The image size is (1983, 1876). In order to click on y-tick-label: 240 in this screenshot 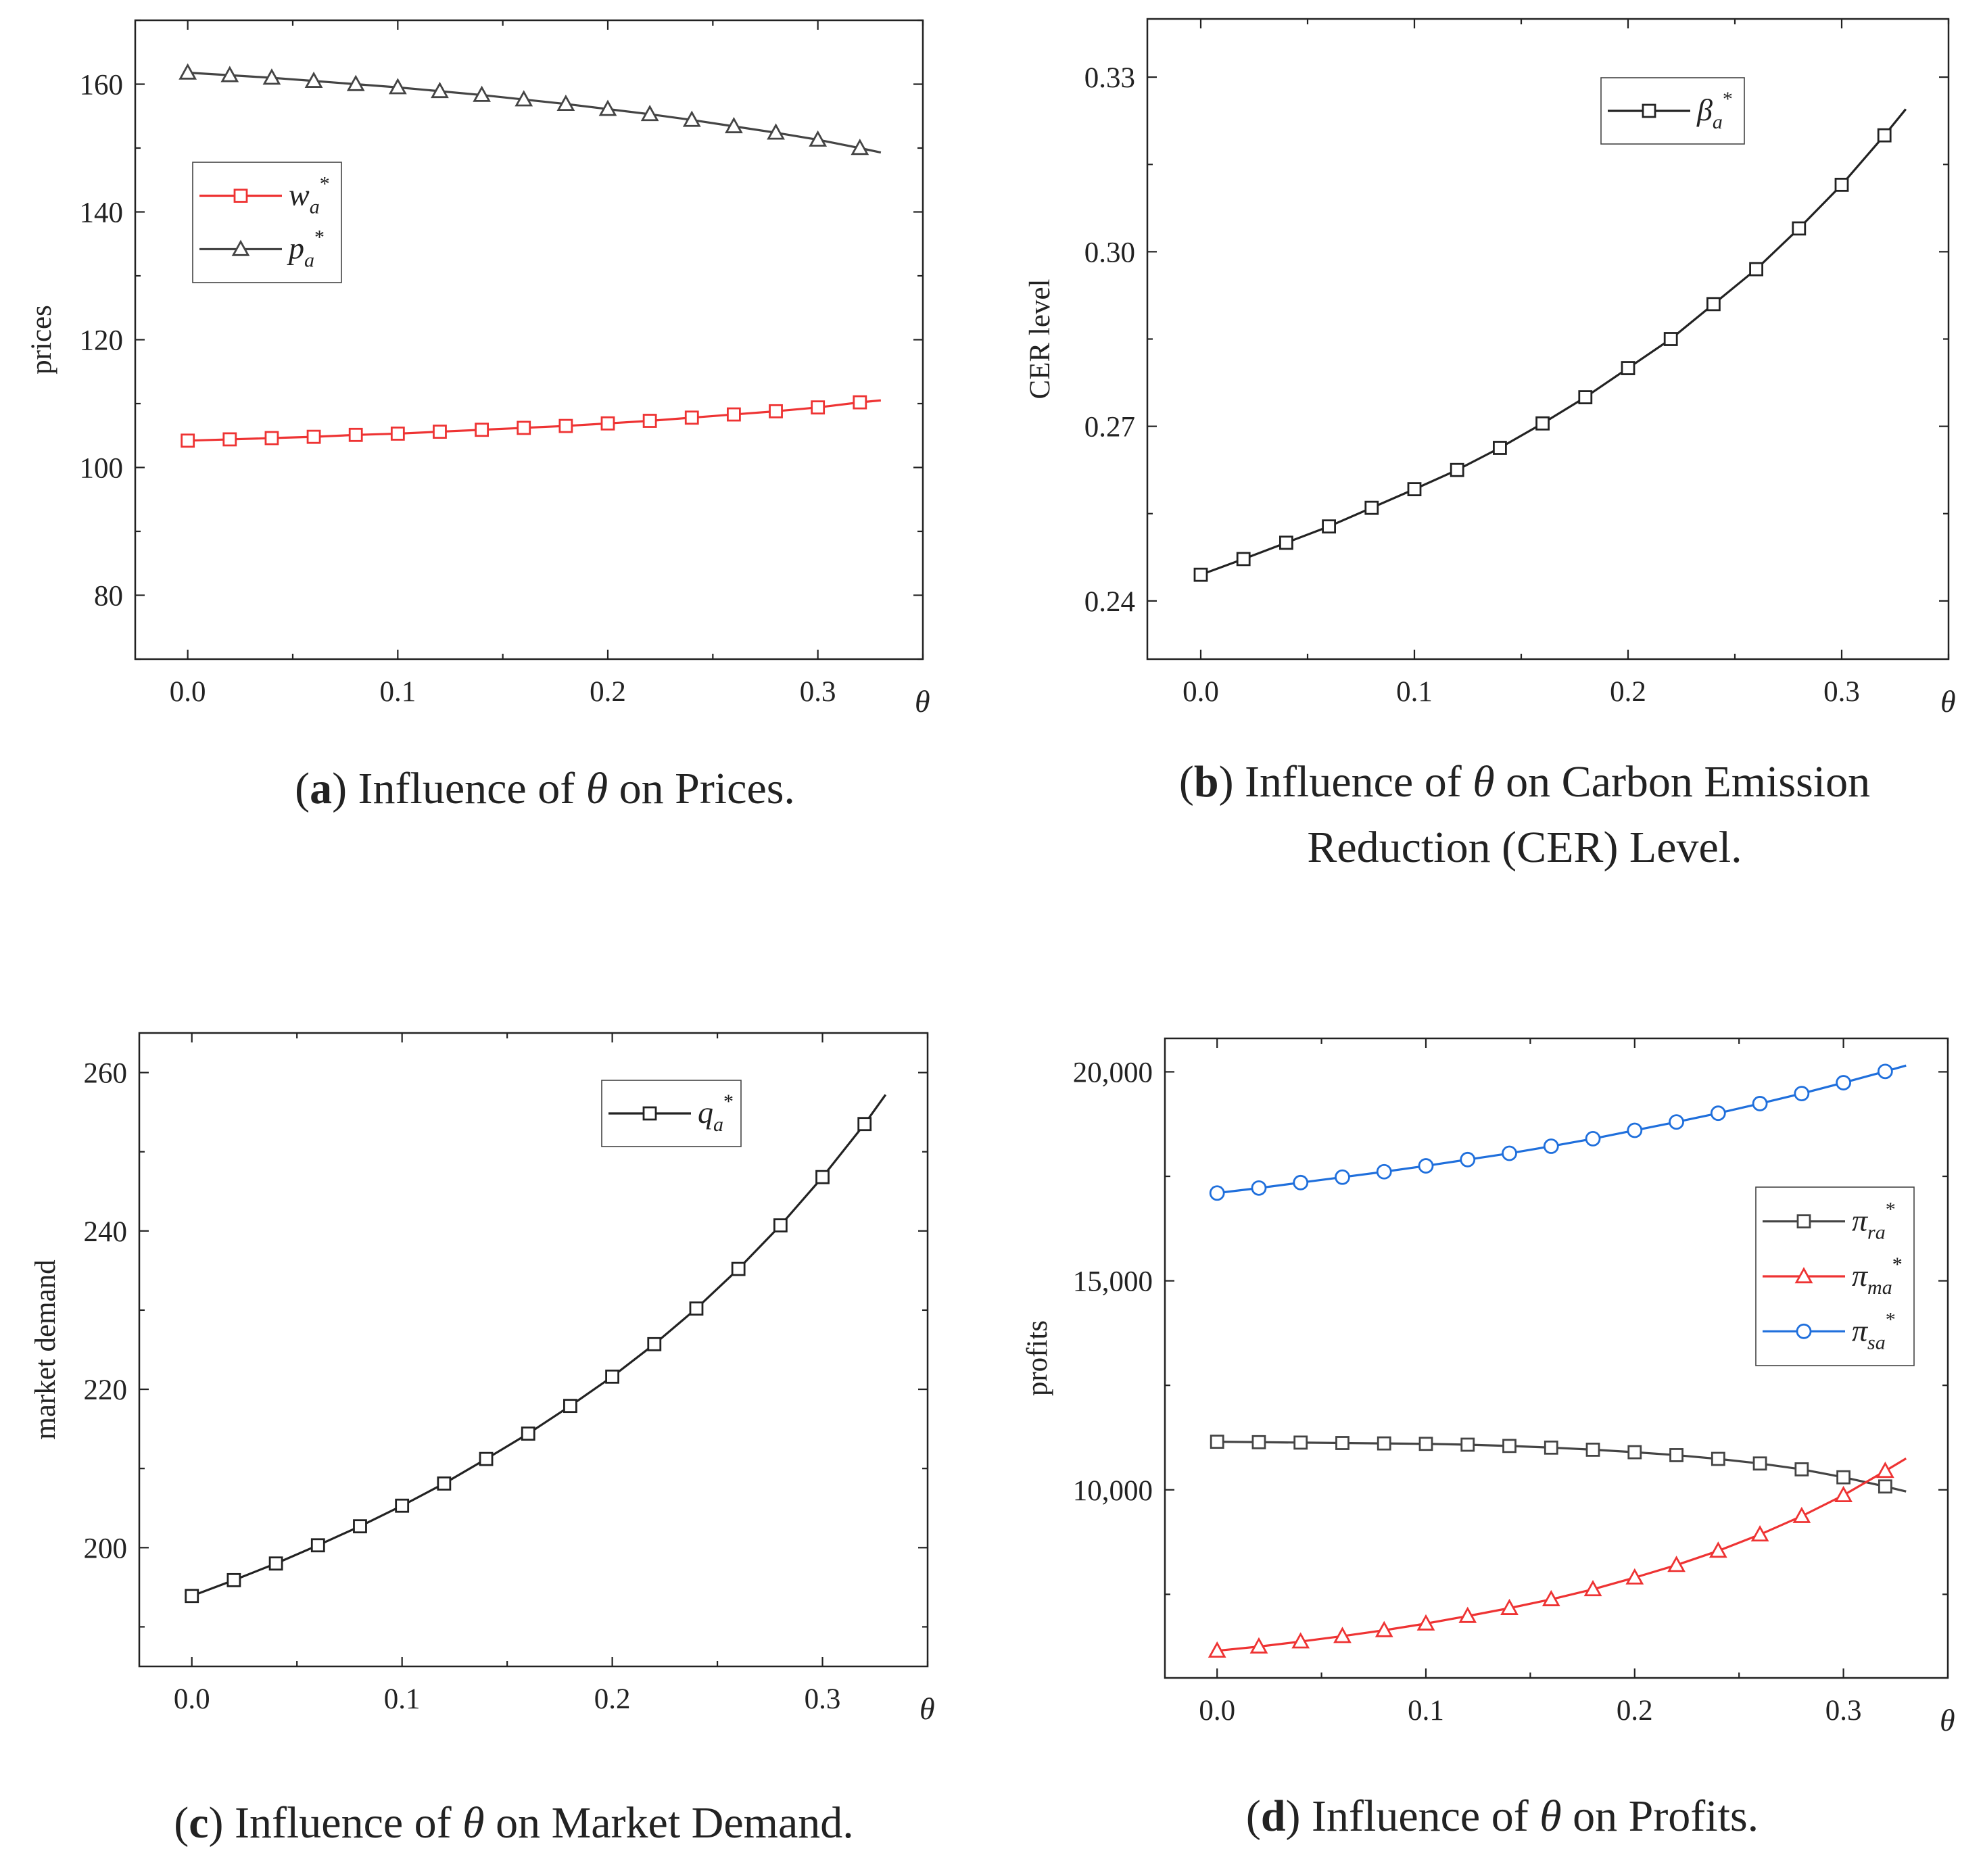, I will do `click(106, 1232)`.